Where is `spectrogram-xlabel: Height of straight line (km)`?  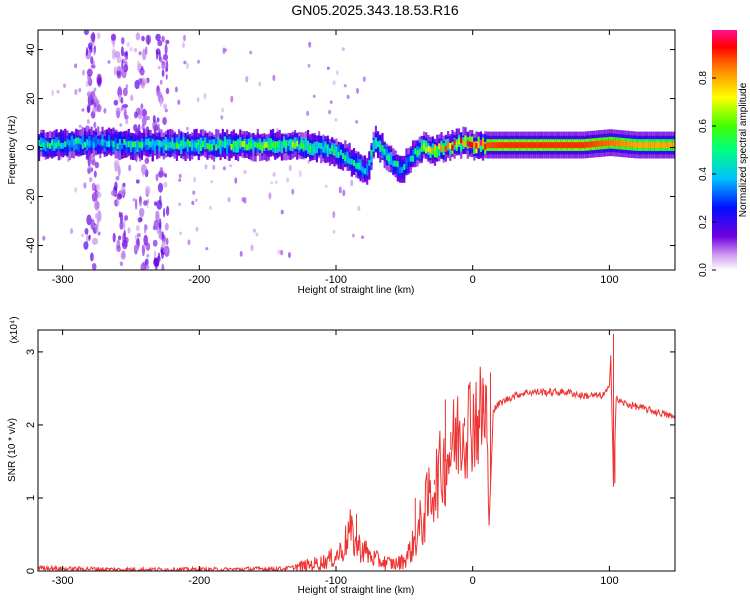
spectrogram-xlabel: Height of straight line (km) is located at coordinates (356, 290).